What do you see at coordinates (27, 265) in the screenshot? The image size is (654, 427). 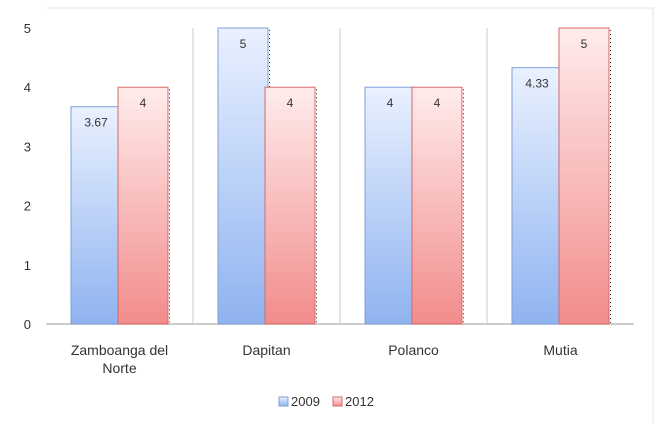 I see `y-tick-label: 1` at bounding box center [27, 265].